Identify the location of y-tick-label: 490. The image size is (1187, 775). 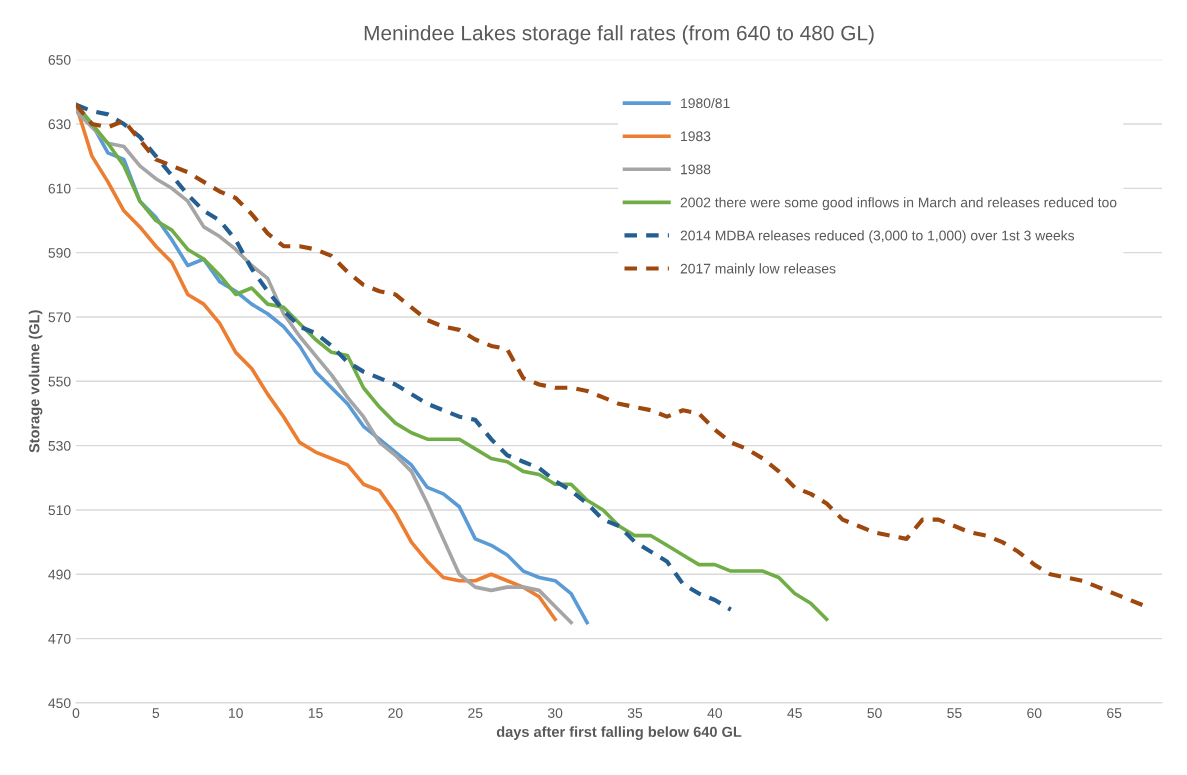
(59, 574).